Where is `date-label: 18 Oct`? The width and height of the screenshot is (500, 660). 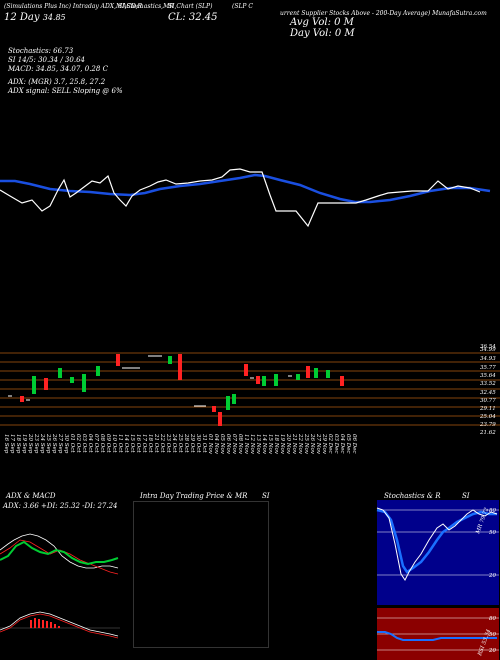
date-label: 18 Oct is located at coordinates (150, 443).